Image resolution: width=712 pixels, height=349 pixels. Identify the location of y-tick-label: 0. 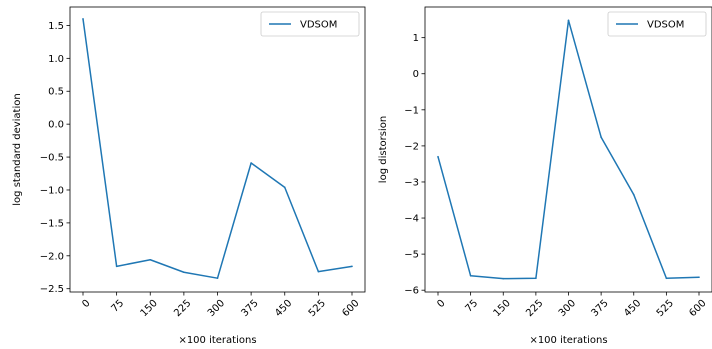
(416, 74).